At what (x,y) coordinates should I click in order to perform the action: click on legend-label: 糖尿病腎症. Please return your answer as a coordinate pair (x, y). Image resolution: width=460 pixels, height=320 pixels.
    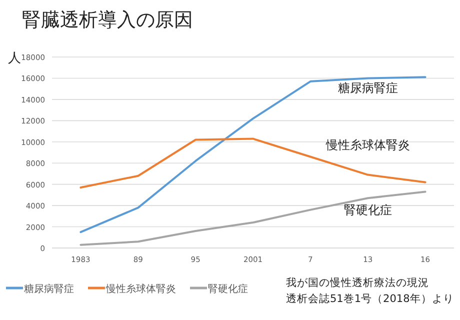
    Looking at the image, I should click on (49, 289).